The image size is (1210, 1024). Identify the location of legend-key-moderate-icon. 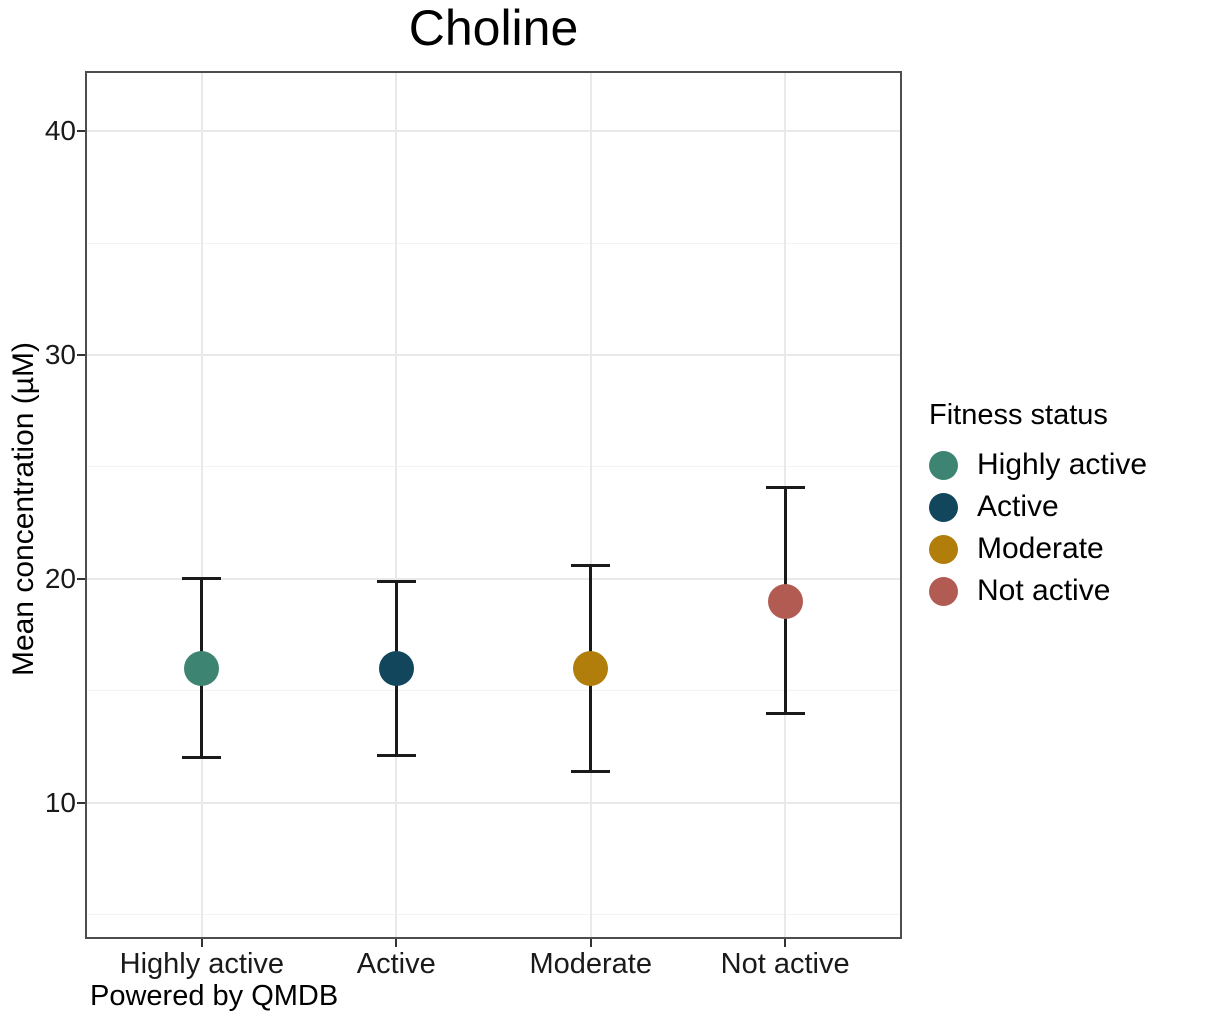
(943, 549).